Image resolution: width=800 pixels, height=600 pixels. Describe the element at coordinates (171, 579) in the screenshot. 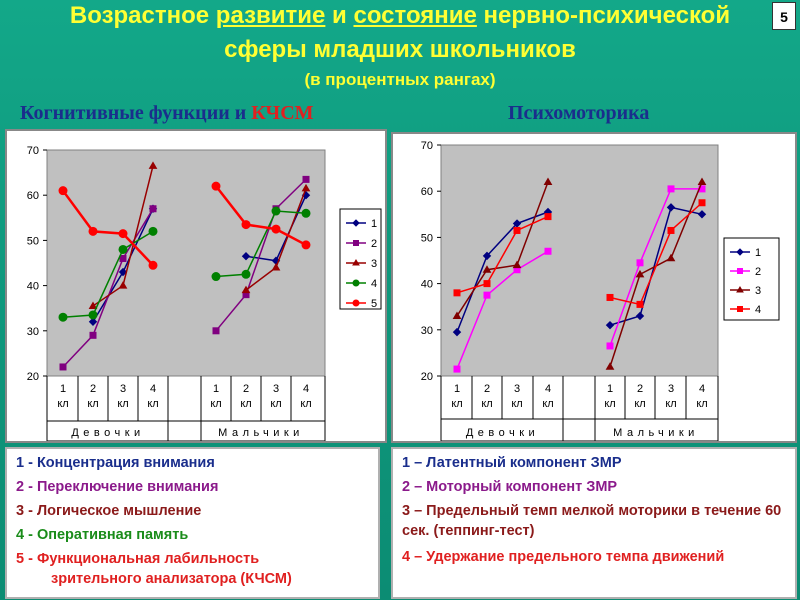

I see `legend-description-item: зрительного анализатора (КЧСМ)` at that location.